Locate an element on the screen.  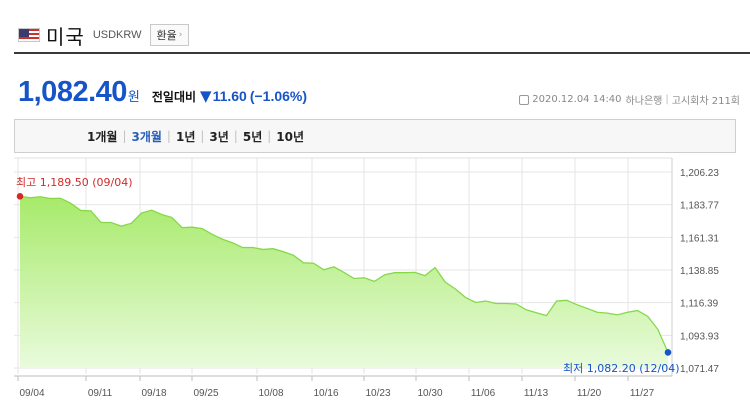
x-tick-label: 10/16 is located at coordinates (325, 393).